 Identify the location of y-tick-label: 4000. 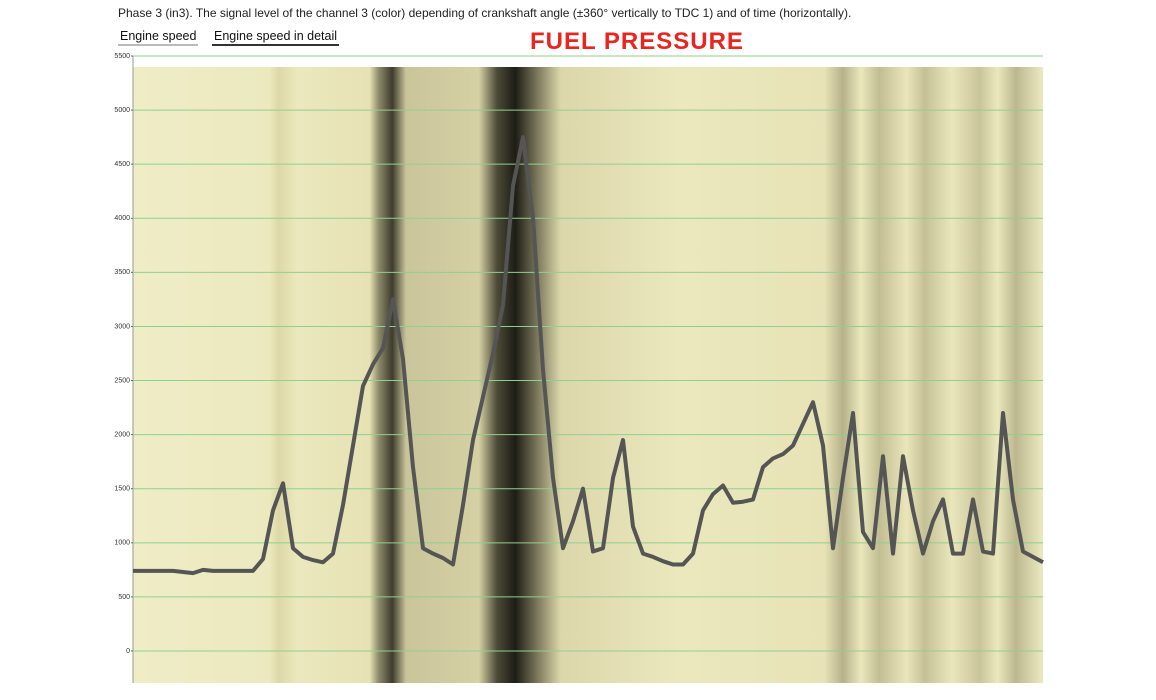
(122, 218).